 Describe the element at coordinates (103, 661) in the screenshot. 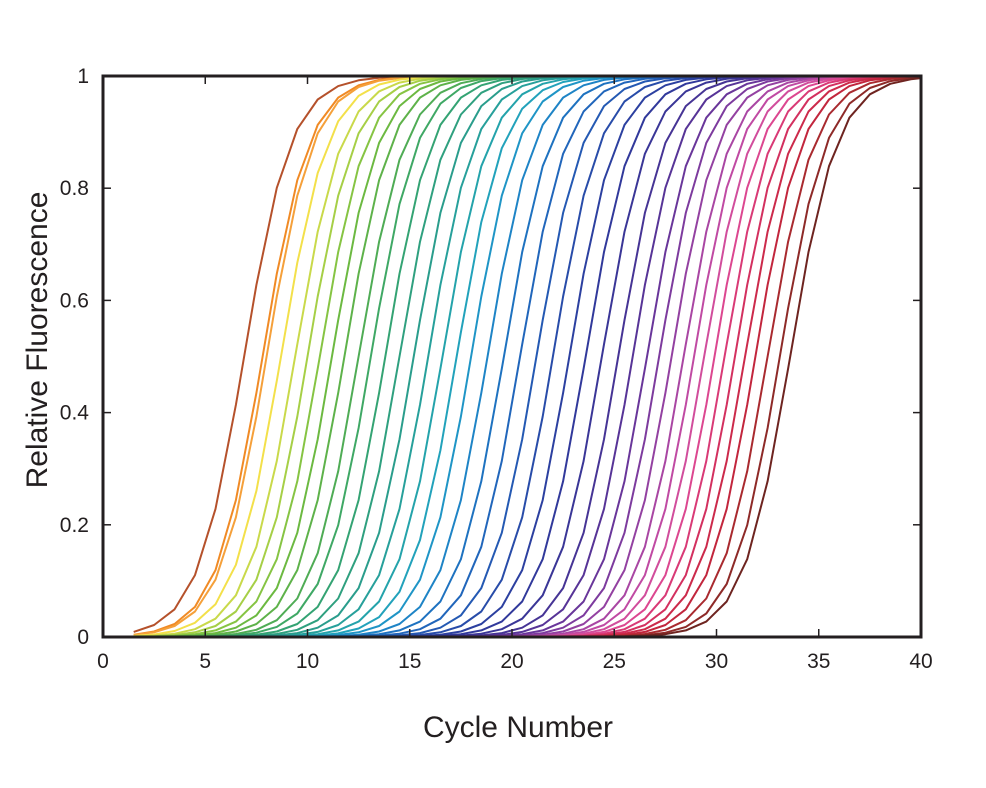

I see `x-tick-label: 0` at that location.